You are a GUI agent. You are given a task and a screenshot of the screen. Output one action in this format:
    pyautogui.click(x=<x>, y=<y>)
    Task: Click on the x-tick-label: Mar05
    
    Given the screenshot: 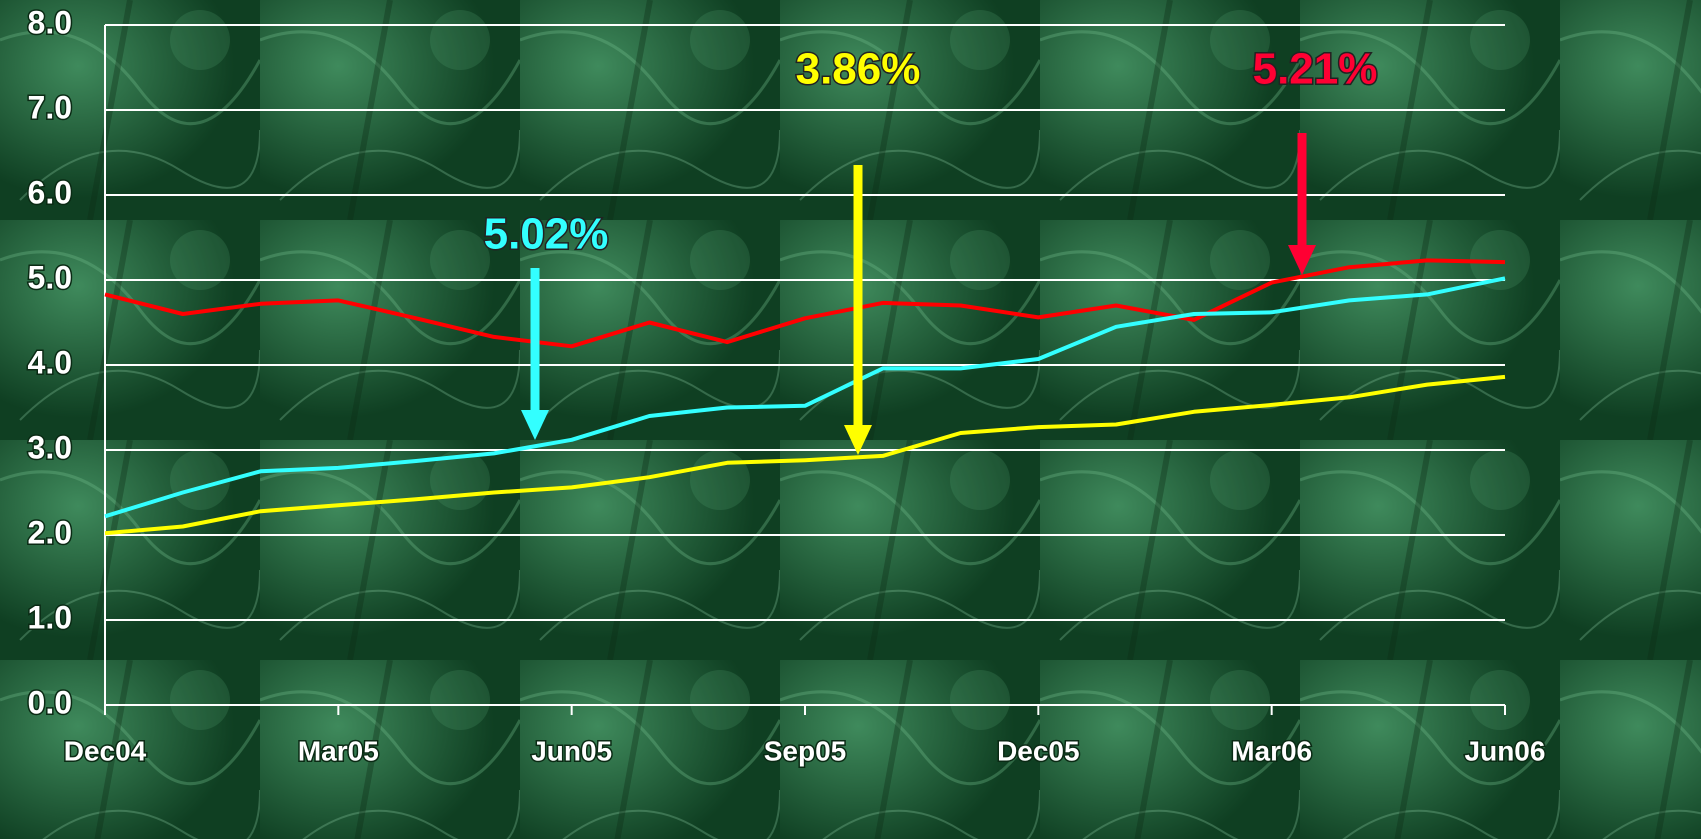 What is the action you would take?
    pyautogui.click(x=338, y=750)
    